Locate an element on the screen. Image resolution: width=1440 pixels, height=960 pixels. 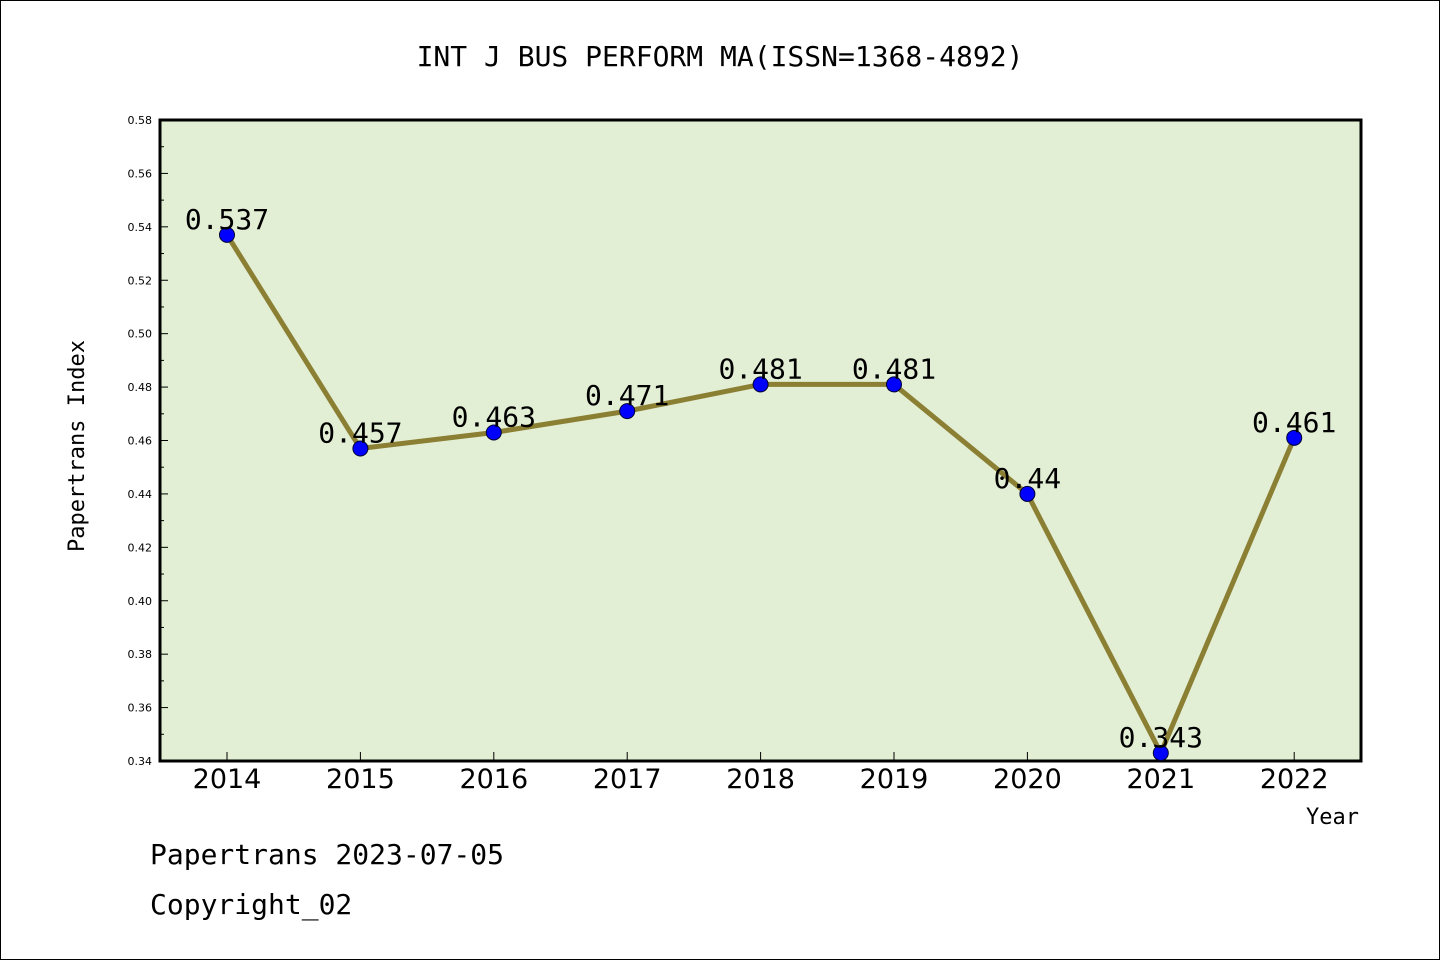
data-label: 0.457 is located at coordinates (360, 433).